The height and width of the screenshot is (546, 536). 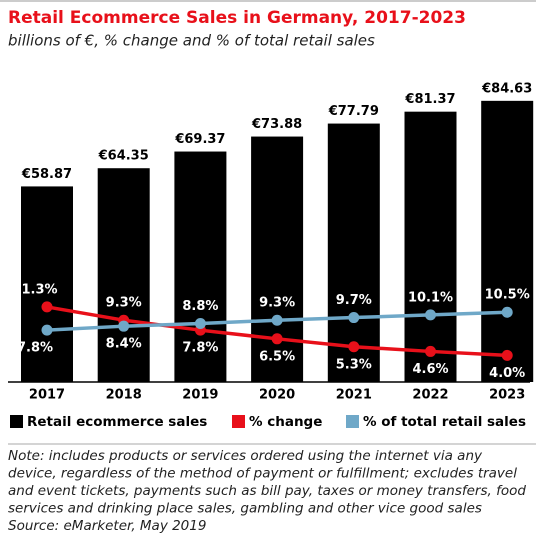 I want to click on x-tick-label: 2018, so click(x=124, y=395).